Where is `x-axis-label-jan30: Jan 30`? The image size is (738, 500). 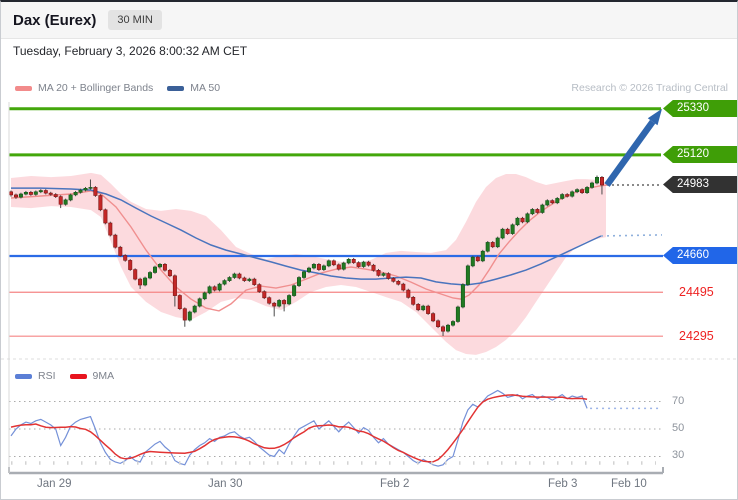
x-axis-label-jan30: Jan 30 is located at coordinates (225, 484).